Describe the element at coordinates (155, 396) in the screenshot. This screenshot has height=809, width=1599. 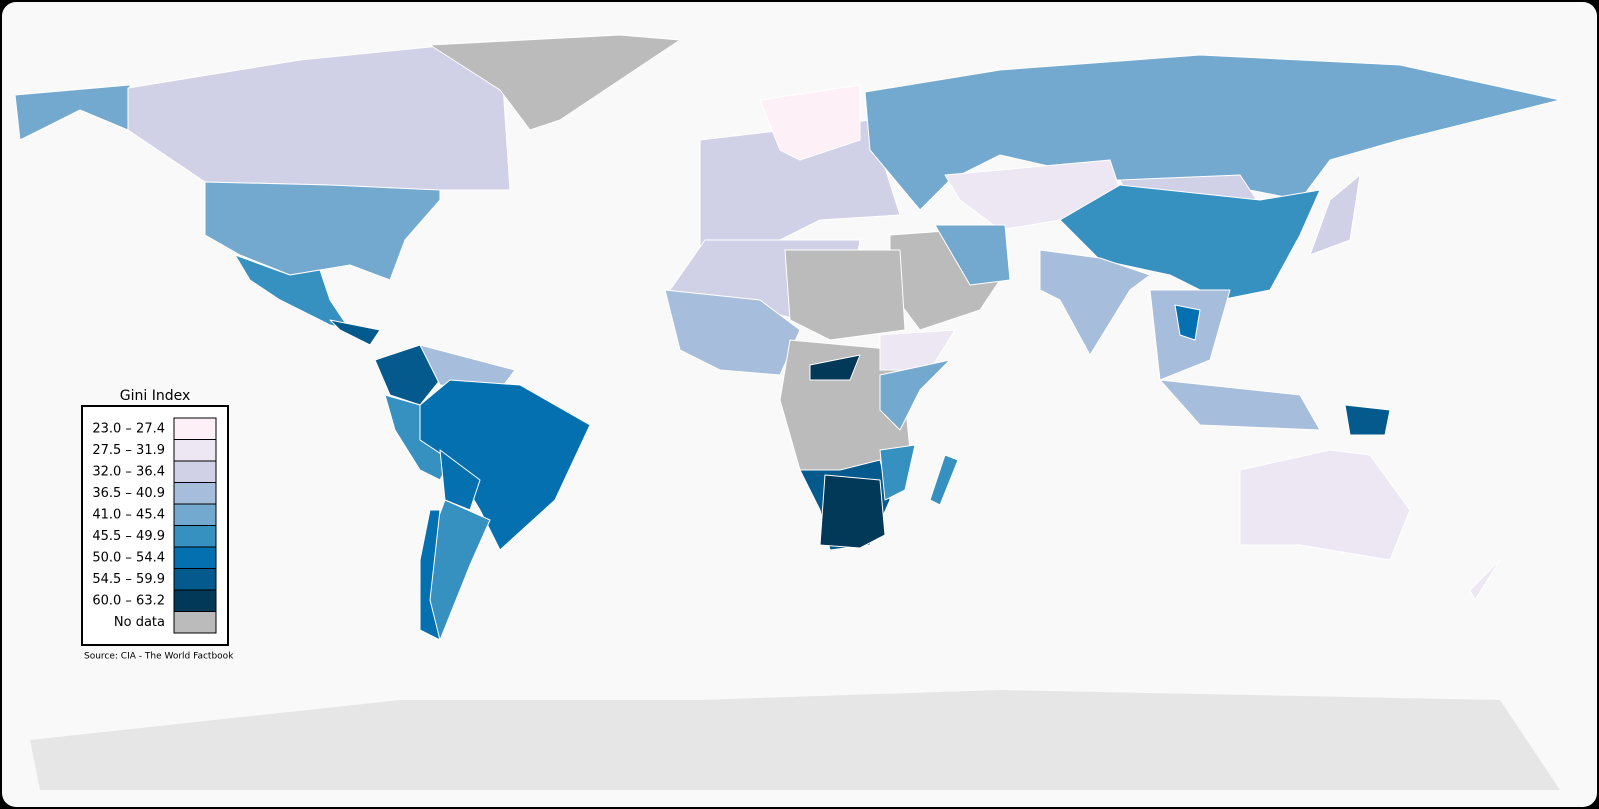
I see `legend-title: Gini Index` at that location.